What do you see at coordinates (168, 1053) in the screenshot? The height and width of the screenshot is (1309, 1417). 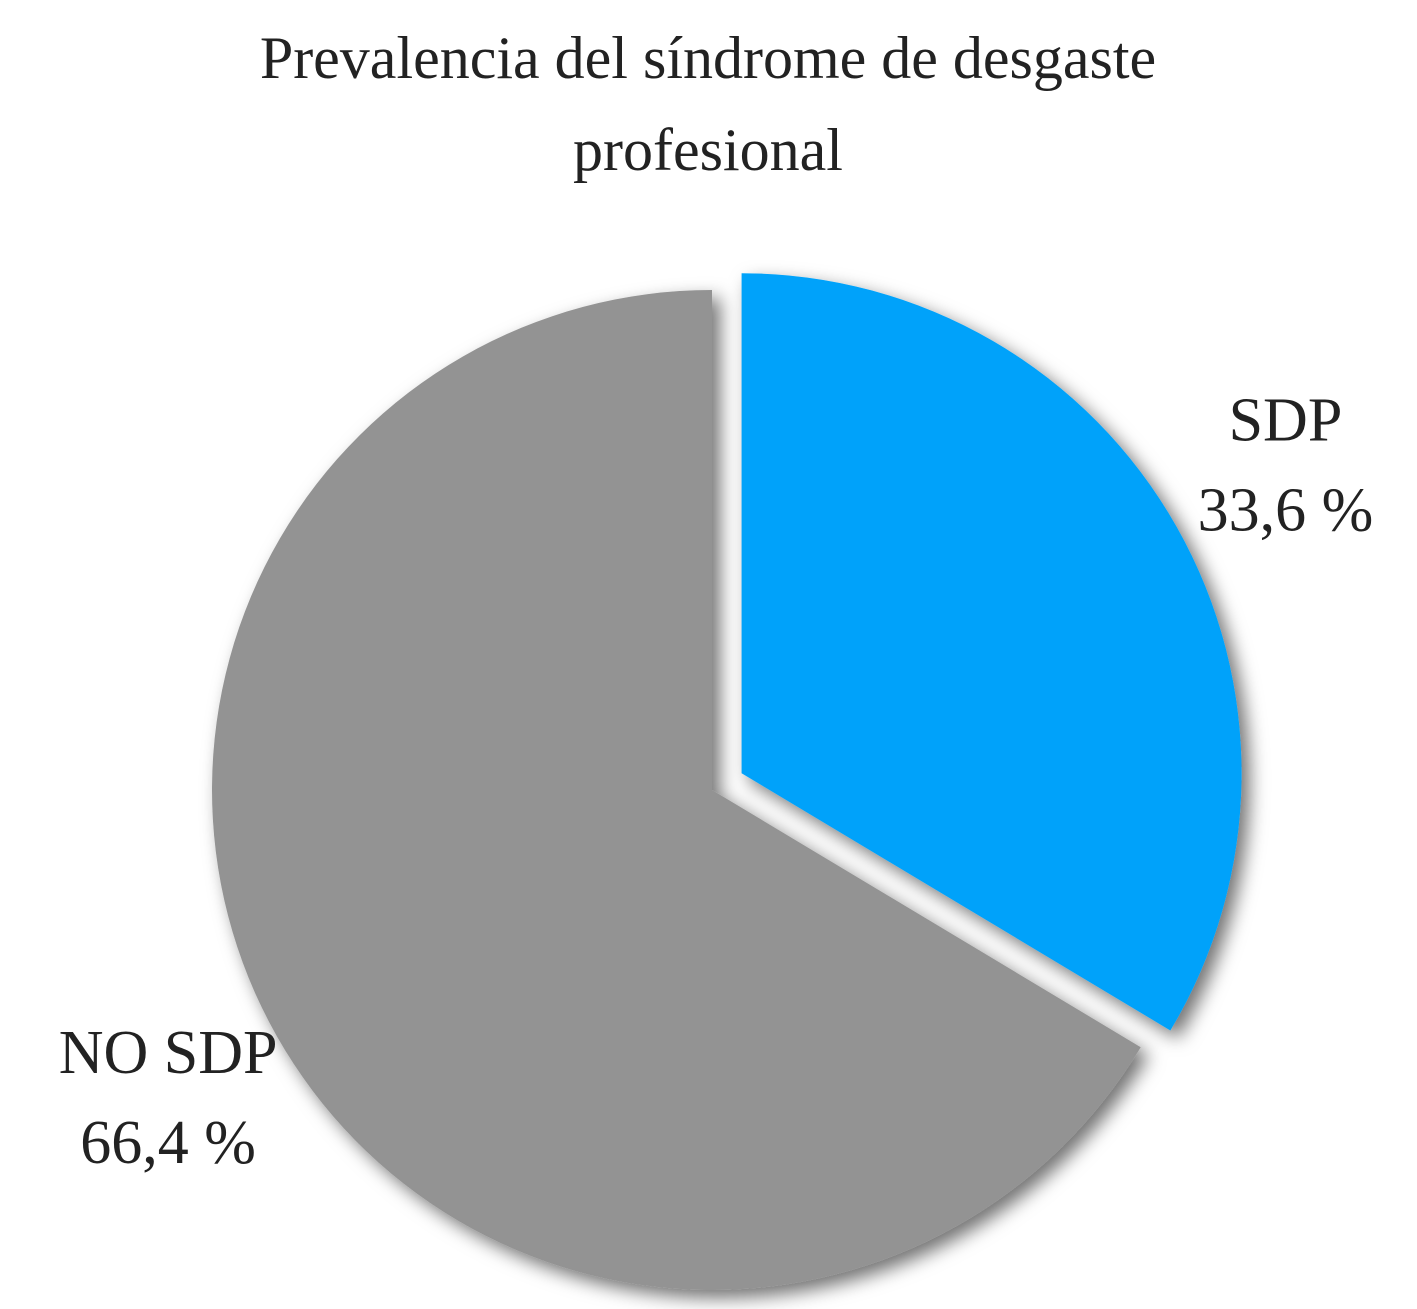 I see `slice-label: NO SDP` at bounding box center [168, 1053].